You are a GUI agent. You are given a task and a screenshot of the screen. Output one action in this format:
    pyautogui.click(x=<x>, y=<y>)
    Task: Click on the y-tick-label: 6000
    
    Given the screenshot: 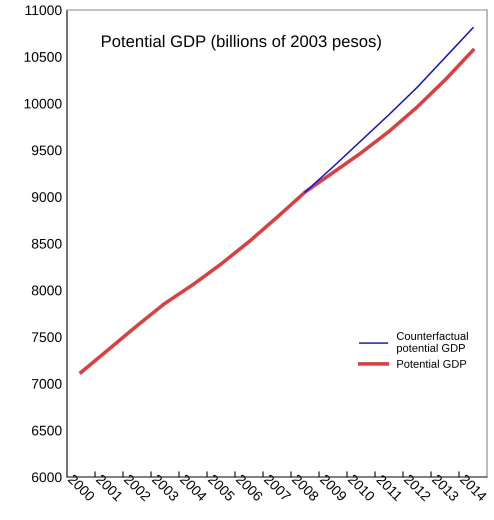 What is the action you would take?
    pyautogui.click(x=47, y=477)
    